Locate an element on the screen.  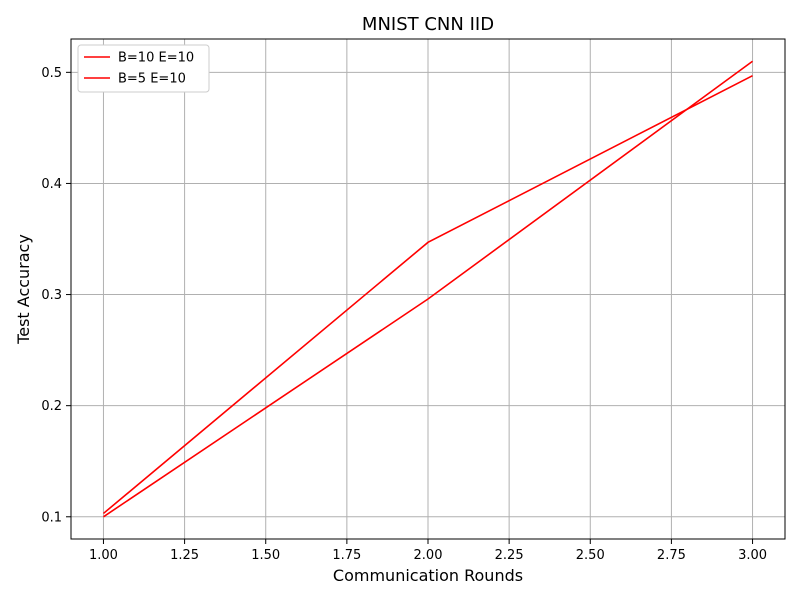
y-axis-label: Test Accuracy is located at coordinates (23, 289).